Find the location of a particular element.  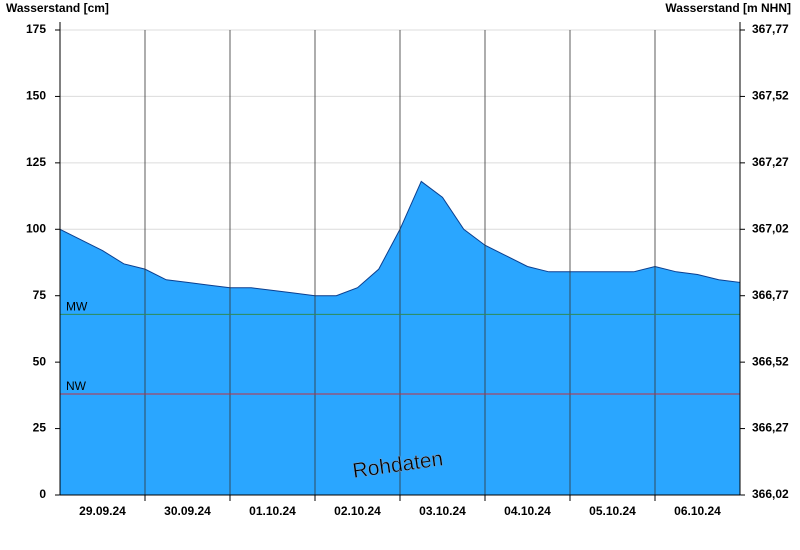

y-tick-label: 50 is located at coordinates (40, 361).